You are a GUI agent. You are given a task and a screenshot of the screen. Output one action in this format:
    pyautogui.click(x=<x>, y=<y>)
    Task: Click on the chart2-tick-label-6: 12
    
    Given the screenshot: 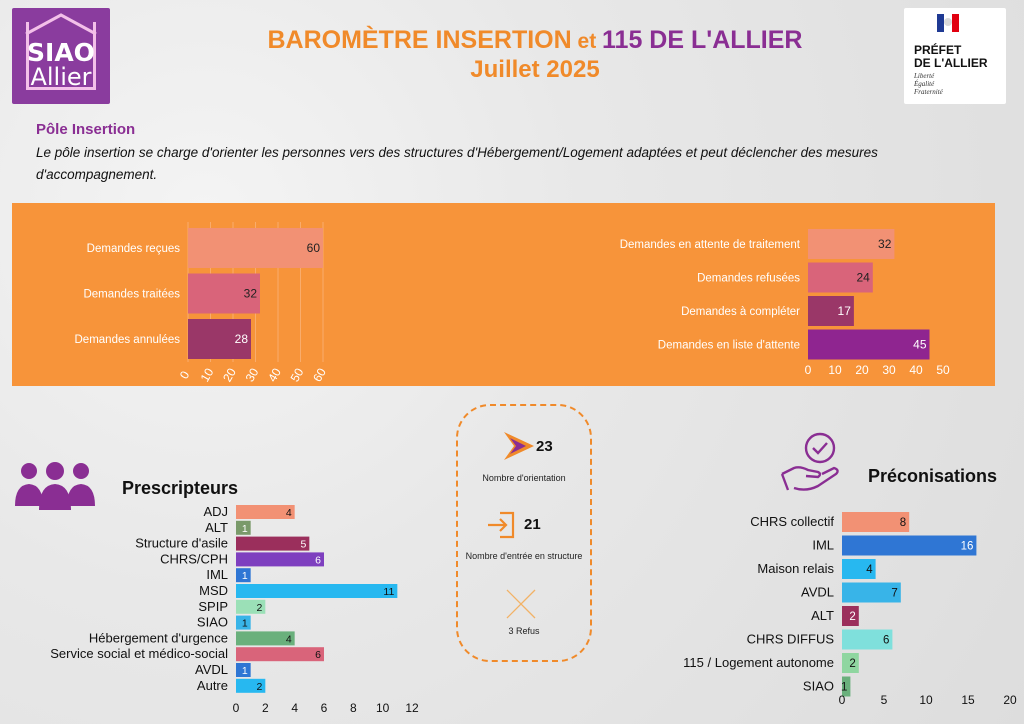 What is the action you would take?
    pyautogui.click(x=412, y=708)
    